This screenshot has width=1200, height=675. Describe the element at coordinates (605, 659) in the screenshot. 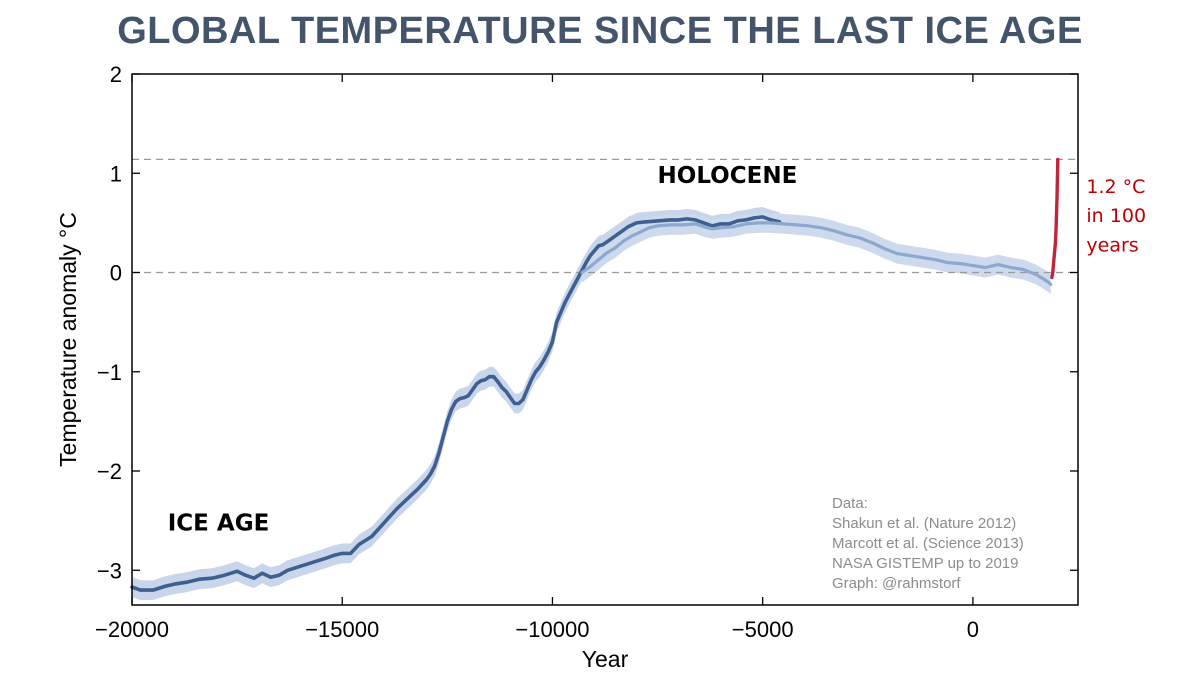

I see `x-axis-label: Year` at that location.